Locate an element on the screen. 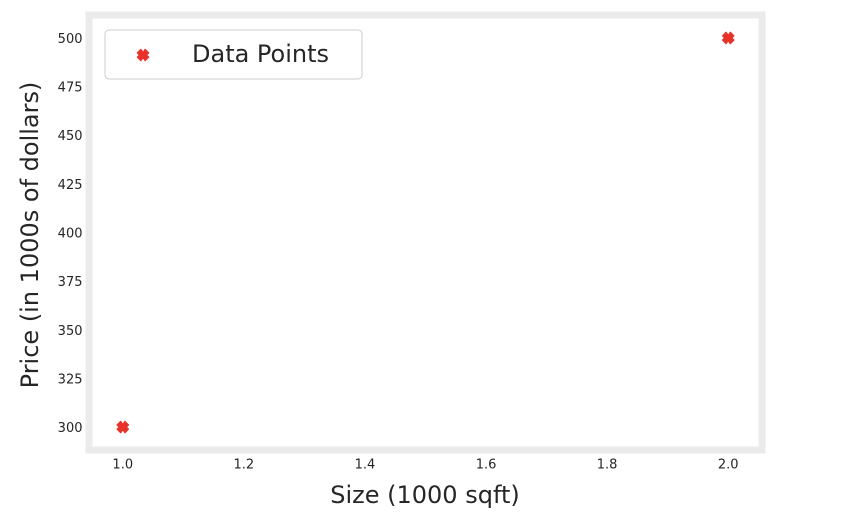 The width and height of the screenshot is (860, 528). y-tick-label: 350 is located at coordinates (70, 331).